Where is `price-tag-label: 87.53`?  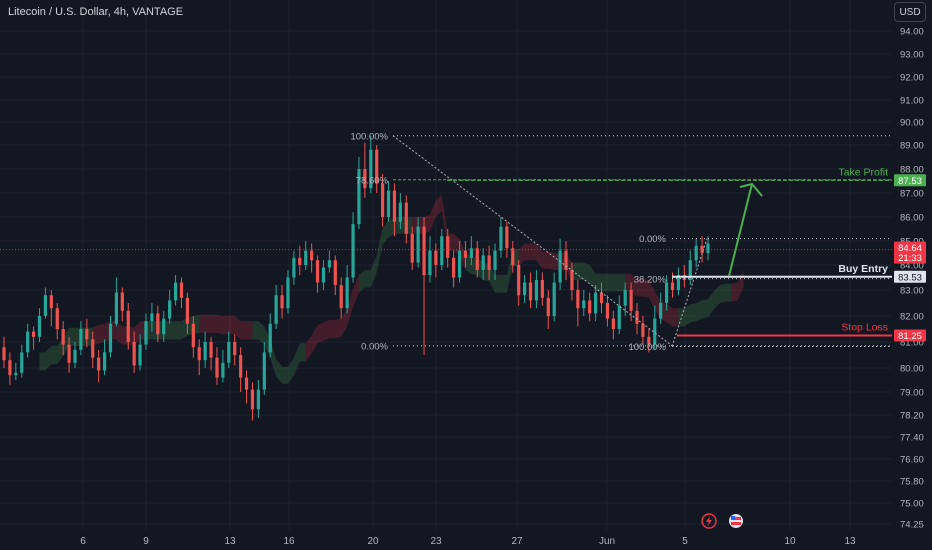
price-tag-label: 87.53 is located at coordinates (910, 181).